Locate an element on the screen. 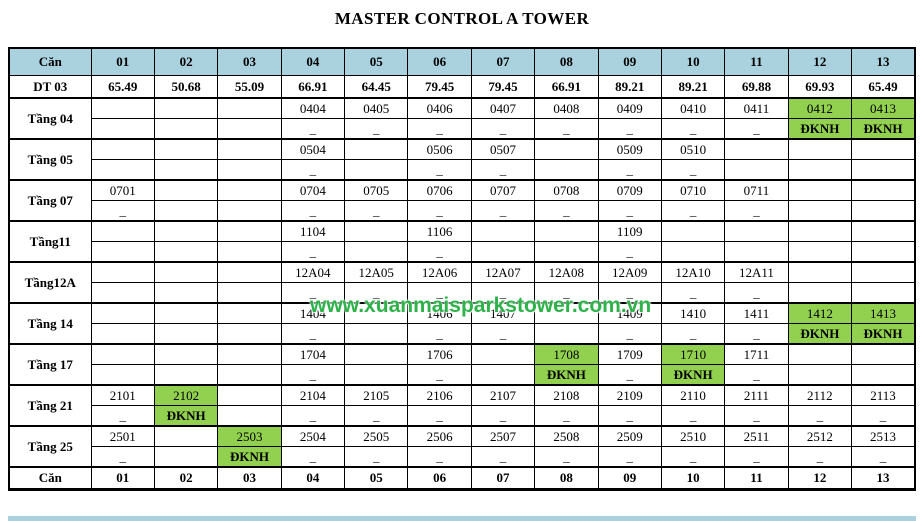  floor-status-row: _ _ _ _ _ is located at coordinates (462, 170).